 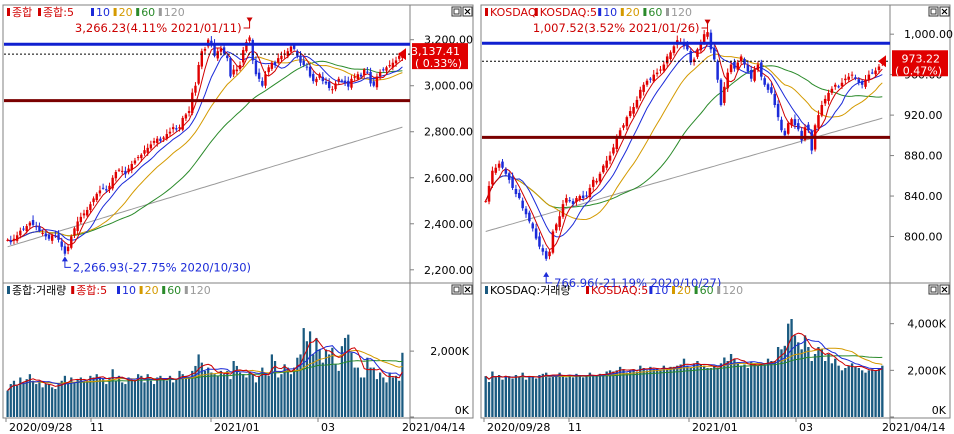 I want to click on price-tick-label: 880.00, so click(x=923, y=156).